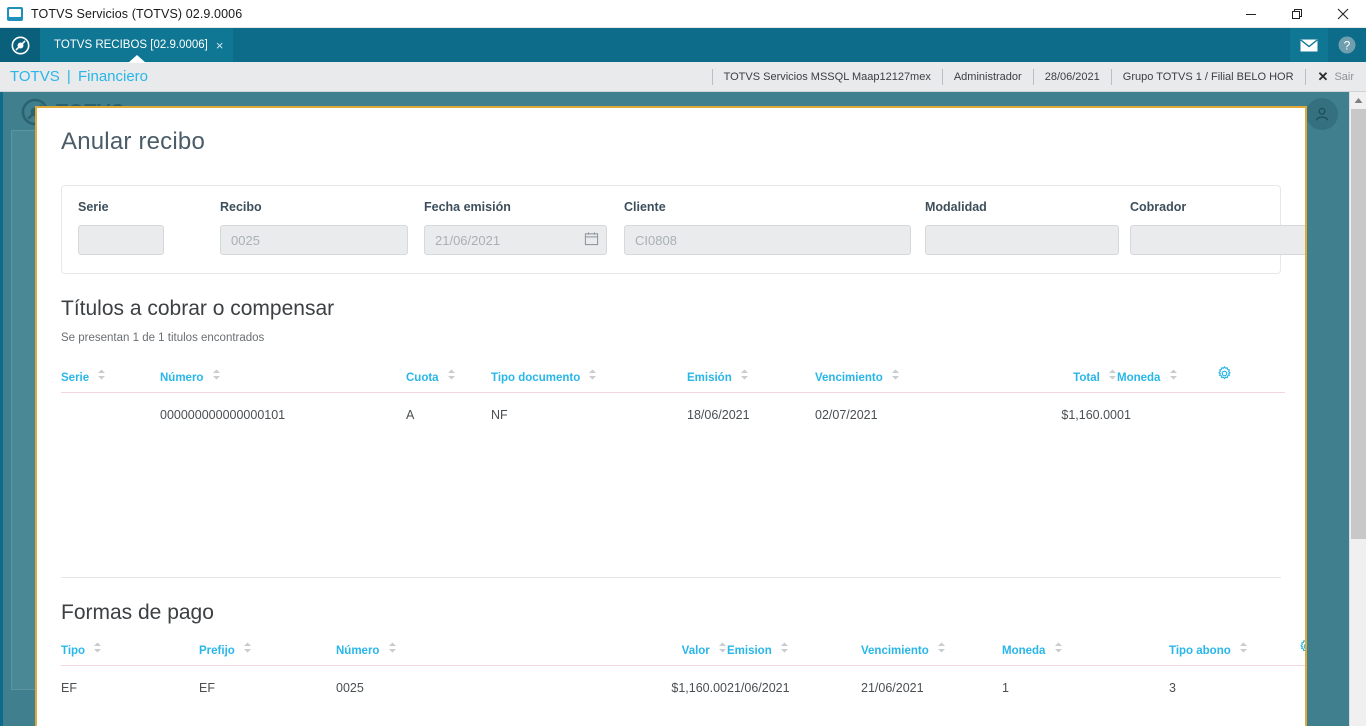  I want to click on formas-settings-button, so click(1302, 652).